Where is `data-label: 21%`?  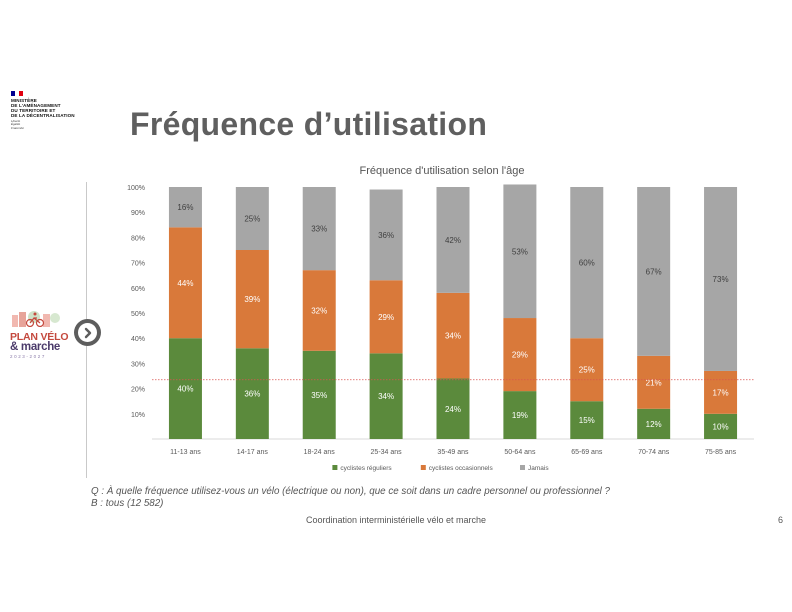
data-label: 21% is located at coordinates (654, 382).